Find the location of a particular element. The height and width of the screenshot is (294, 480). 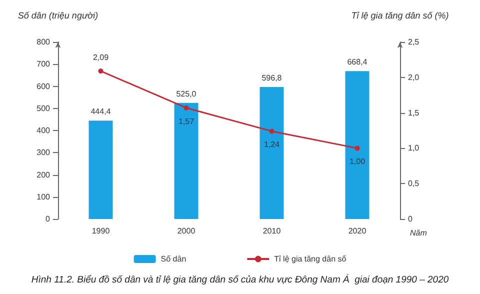

data-label: 1,57 is located at coordinates (186, 121).